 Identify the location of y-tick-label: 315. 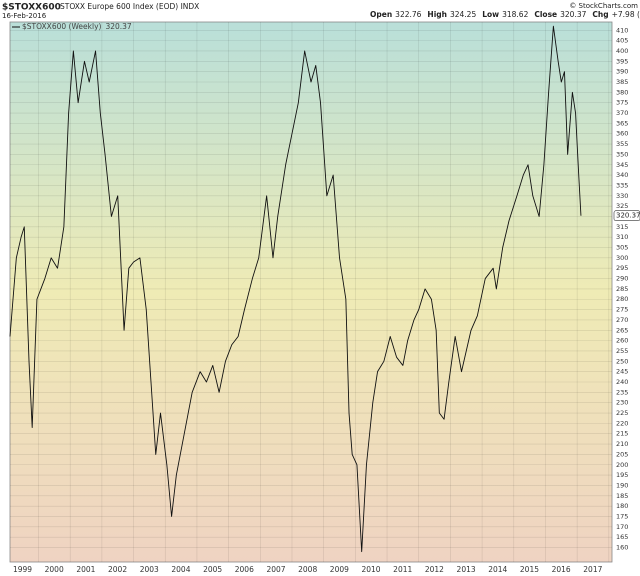
(622, 227).